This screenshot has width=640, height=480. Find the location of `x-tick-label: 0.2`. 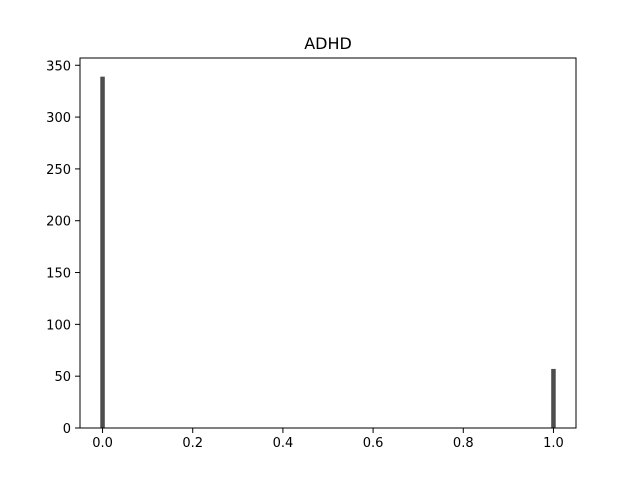

x-tick-label: 0.2 is located at coordinates (192, 443).